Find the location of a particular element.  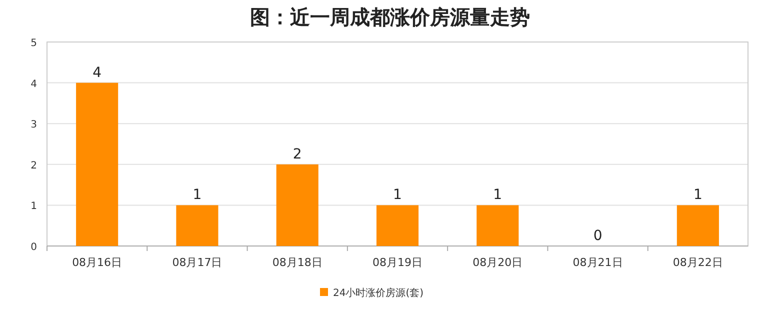

x-tick-label: 08月16日 is located at coordinates (97, 262).